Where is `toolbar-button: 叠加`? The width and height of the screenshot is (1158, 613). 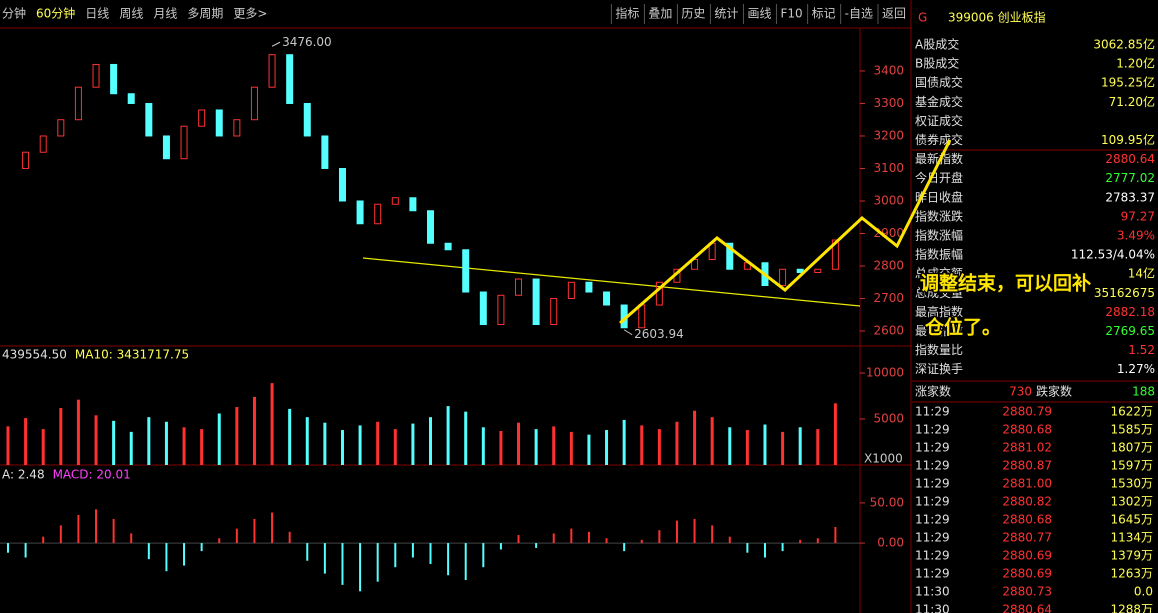
toolbar-button: 叠加 is located at coordinates (660, 14).